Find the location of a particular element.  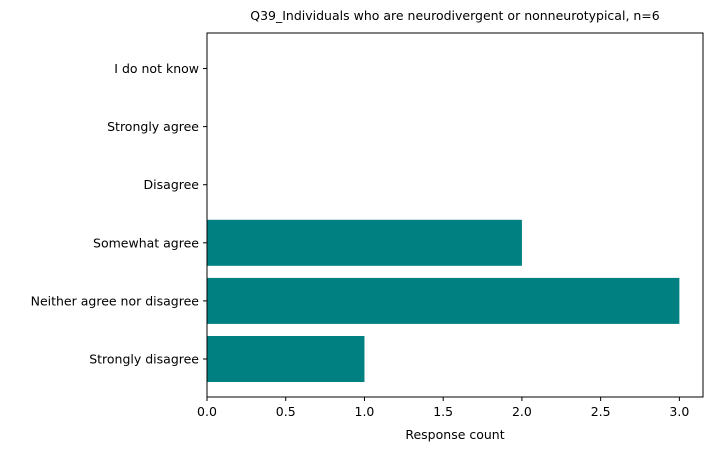

x-tick-label: 2.0 is located at coordinates (522, 411).